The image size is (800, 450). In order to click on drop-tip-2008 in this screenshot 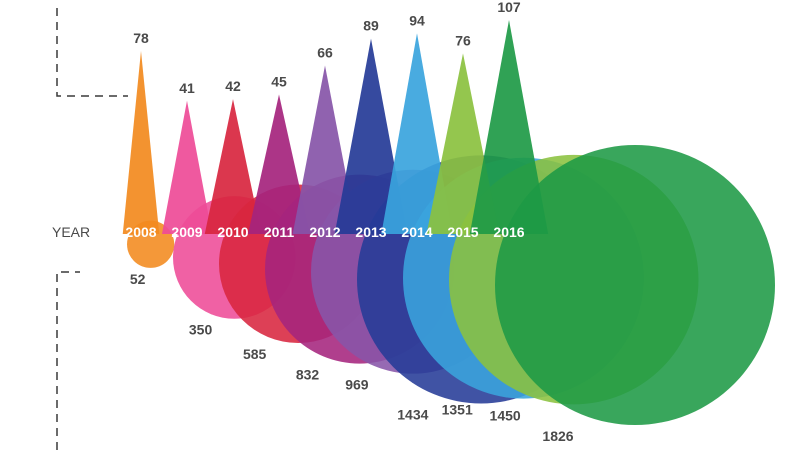, I will do `click(141, 142)`.